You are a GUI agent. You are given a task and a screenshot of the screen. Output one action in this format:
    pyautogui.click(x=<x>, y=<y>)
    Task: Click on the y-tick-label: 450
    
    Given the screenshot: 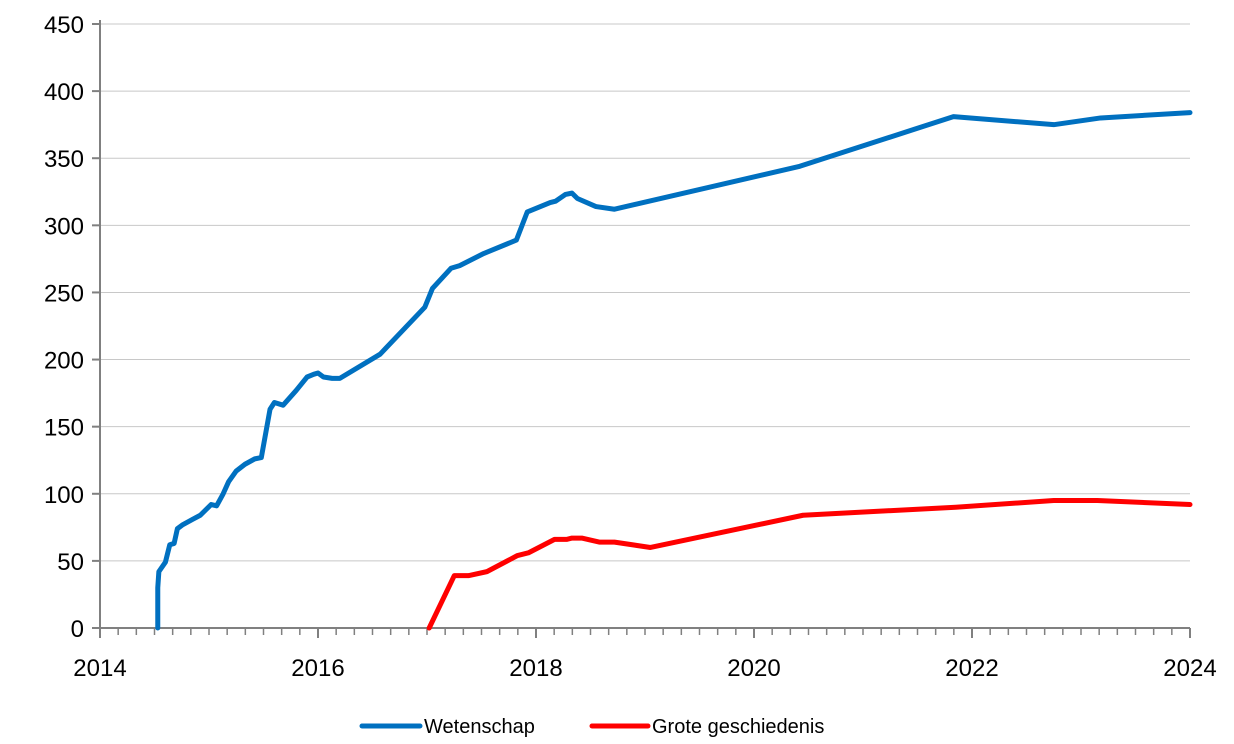 What is the action you would take?
    pyautogui.click(x=64, y=25)
    